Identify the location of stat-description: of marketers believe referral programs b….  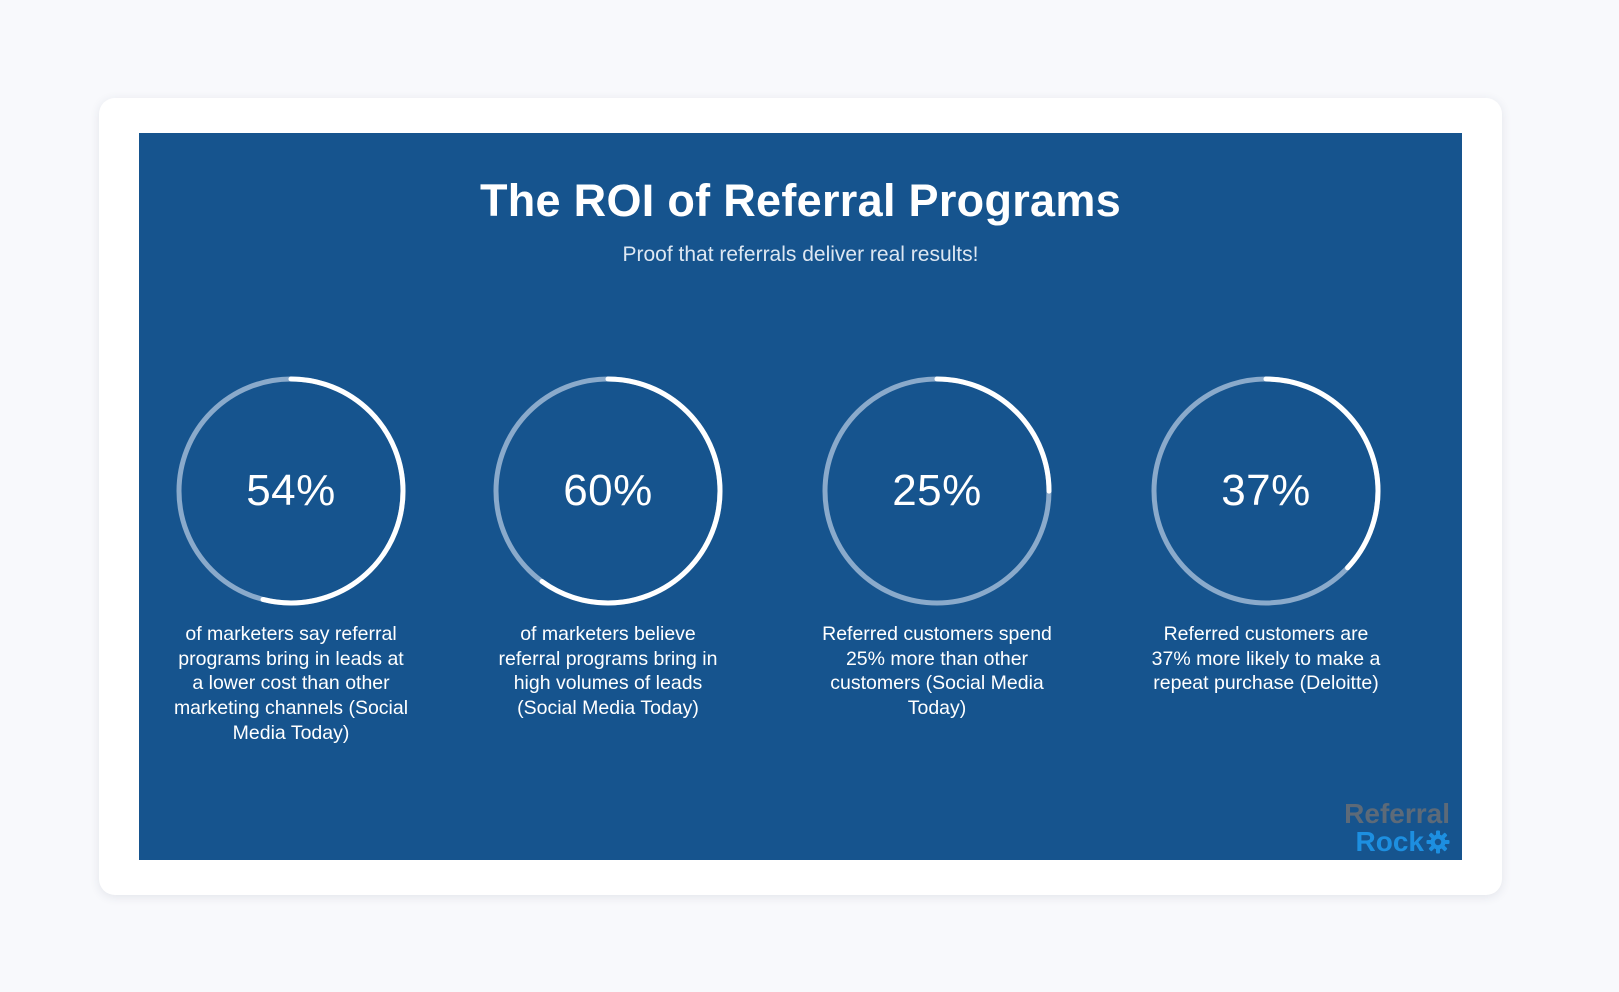
(608, 671).